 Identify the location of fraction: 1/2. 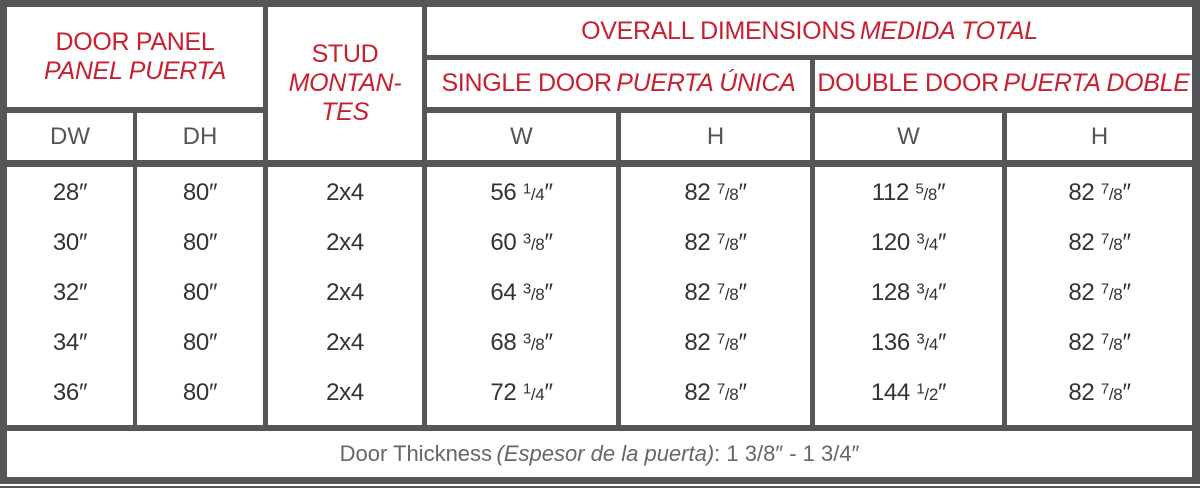
(927, 392).